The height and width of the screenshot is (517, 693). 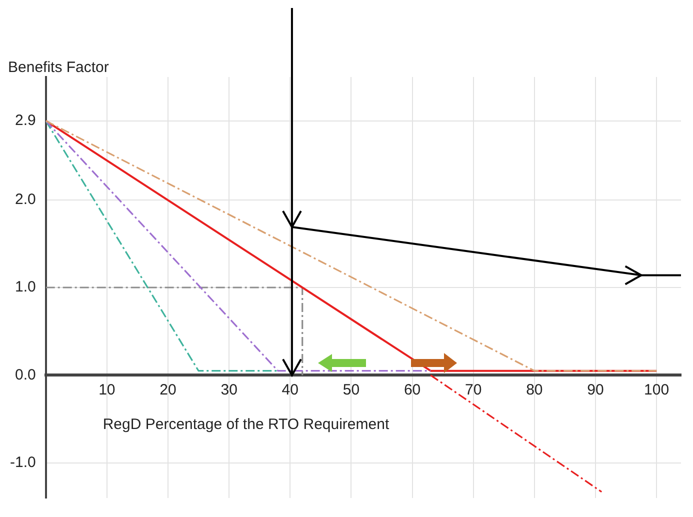 I want to click on x-tick-label: 10, so click(x=107, y=389).